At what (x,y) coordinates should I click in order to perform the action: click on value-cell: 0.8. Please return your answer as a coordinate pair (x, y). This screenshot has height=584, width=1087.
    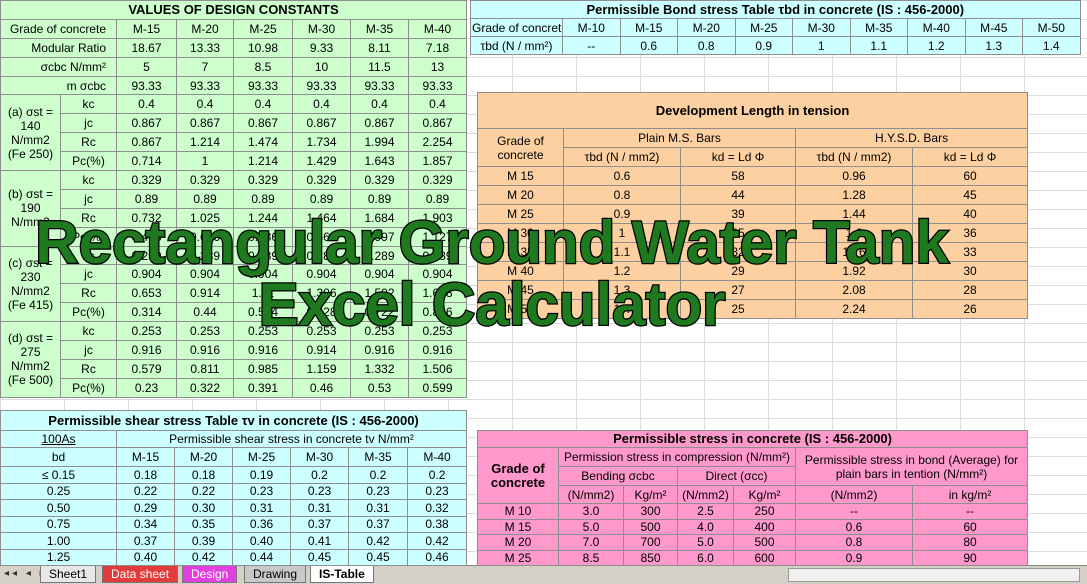
    Looking at the image, I should click on (706, 45).